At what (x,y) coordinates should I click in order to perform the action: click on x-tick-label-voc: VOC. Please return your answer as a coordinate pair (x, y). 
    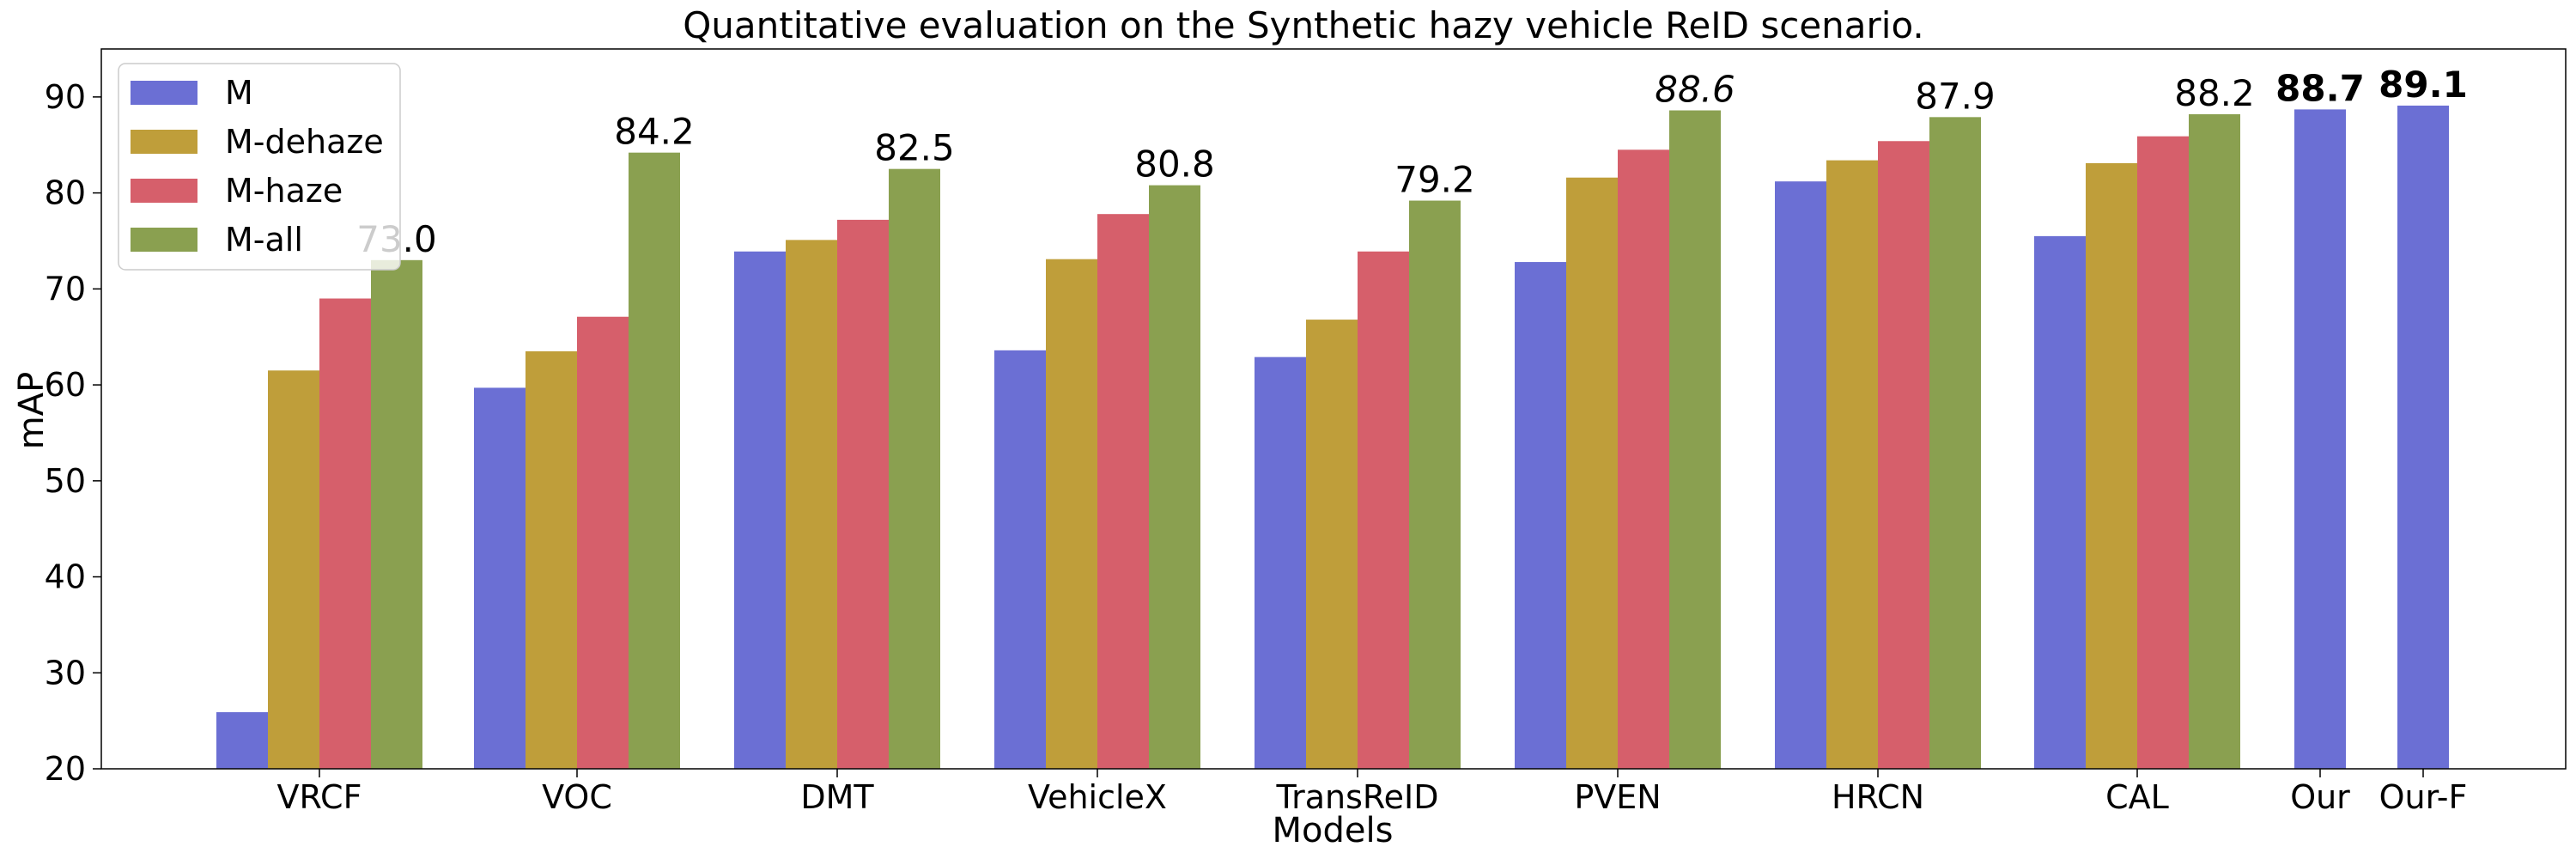
    Looking at the image, I should click on (577, 797).